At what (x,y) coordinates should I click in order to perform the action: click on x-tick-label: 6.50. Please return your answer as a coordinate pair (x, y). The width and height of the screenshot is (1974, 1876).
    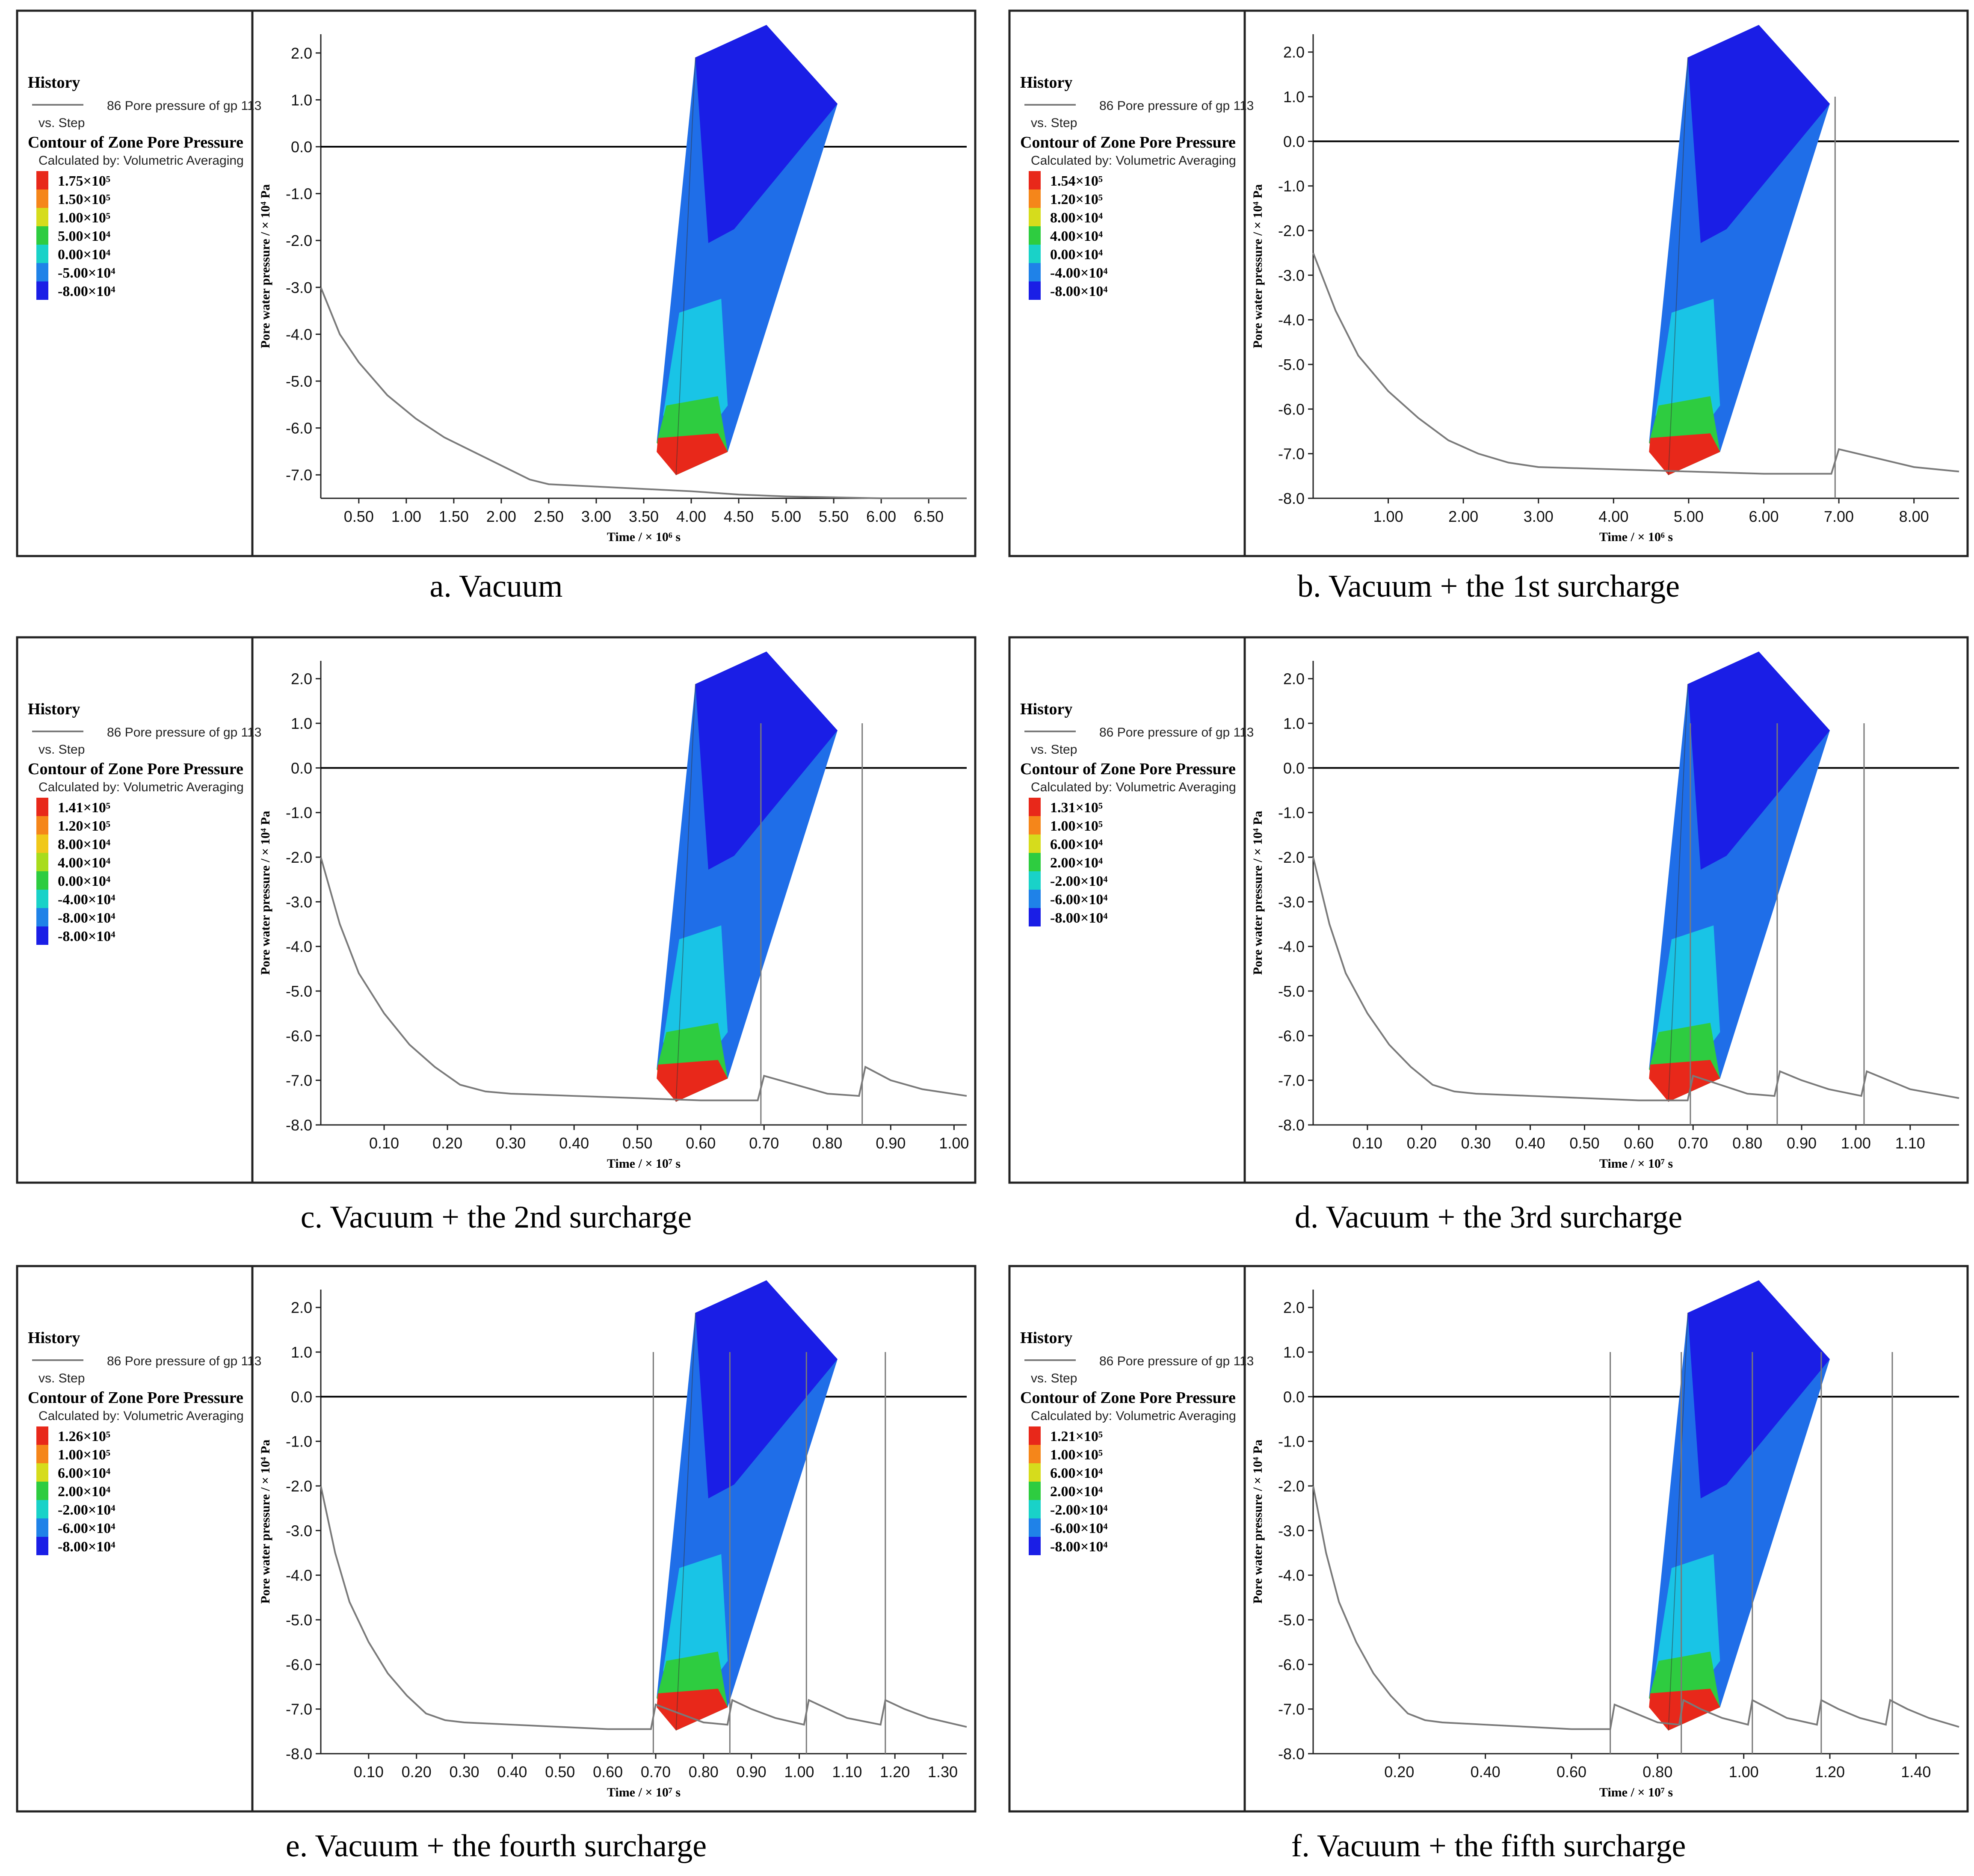
    Looking at the image, I should click on (929, 516).